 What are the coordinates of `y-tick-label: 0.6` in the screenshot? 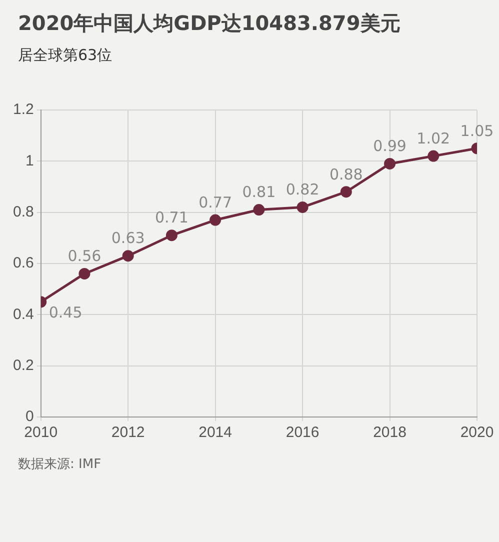 It's located at (23, 263).